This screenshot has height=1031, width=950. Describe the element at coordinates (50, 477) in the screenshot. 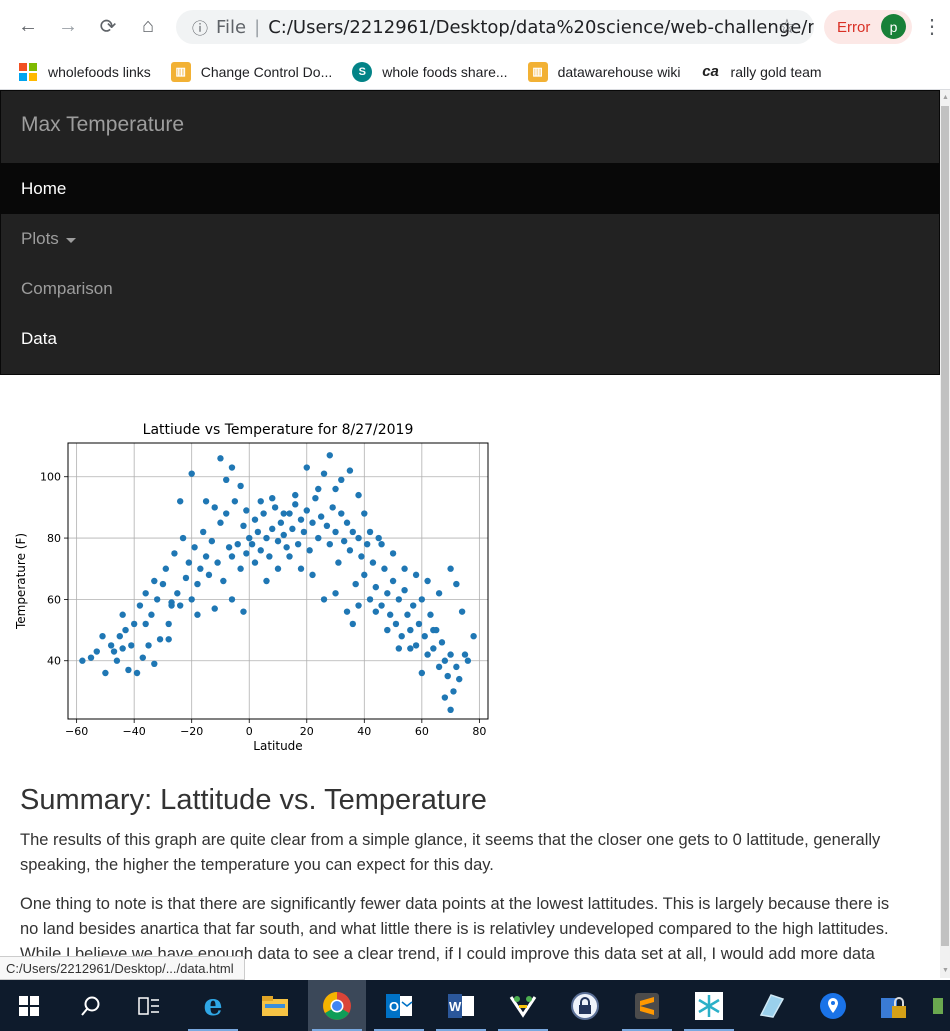

I see `y-tick-label: 100` at that location.